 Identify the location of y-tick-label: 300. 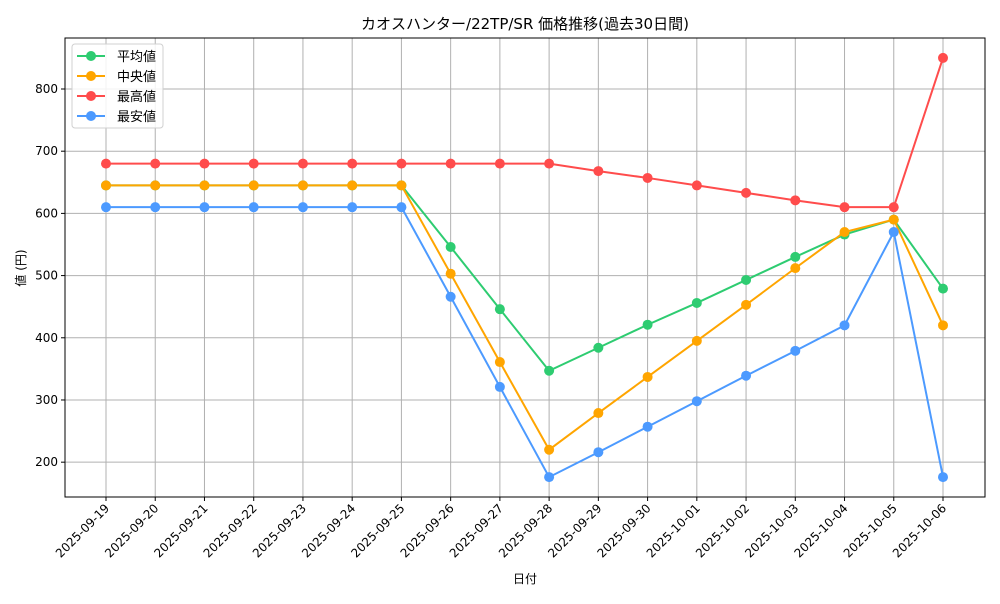
(46, 400).